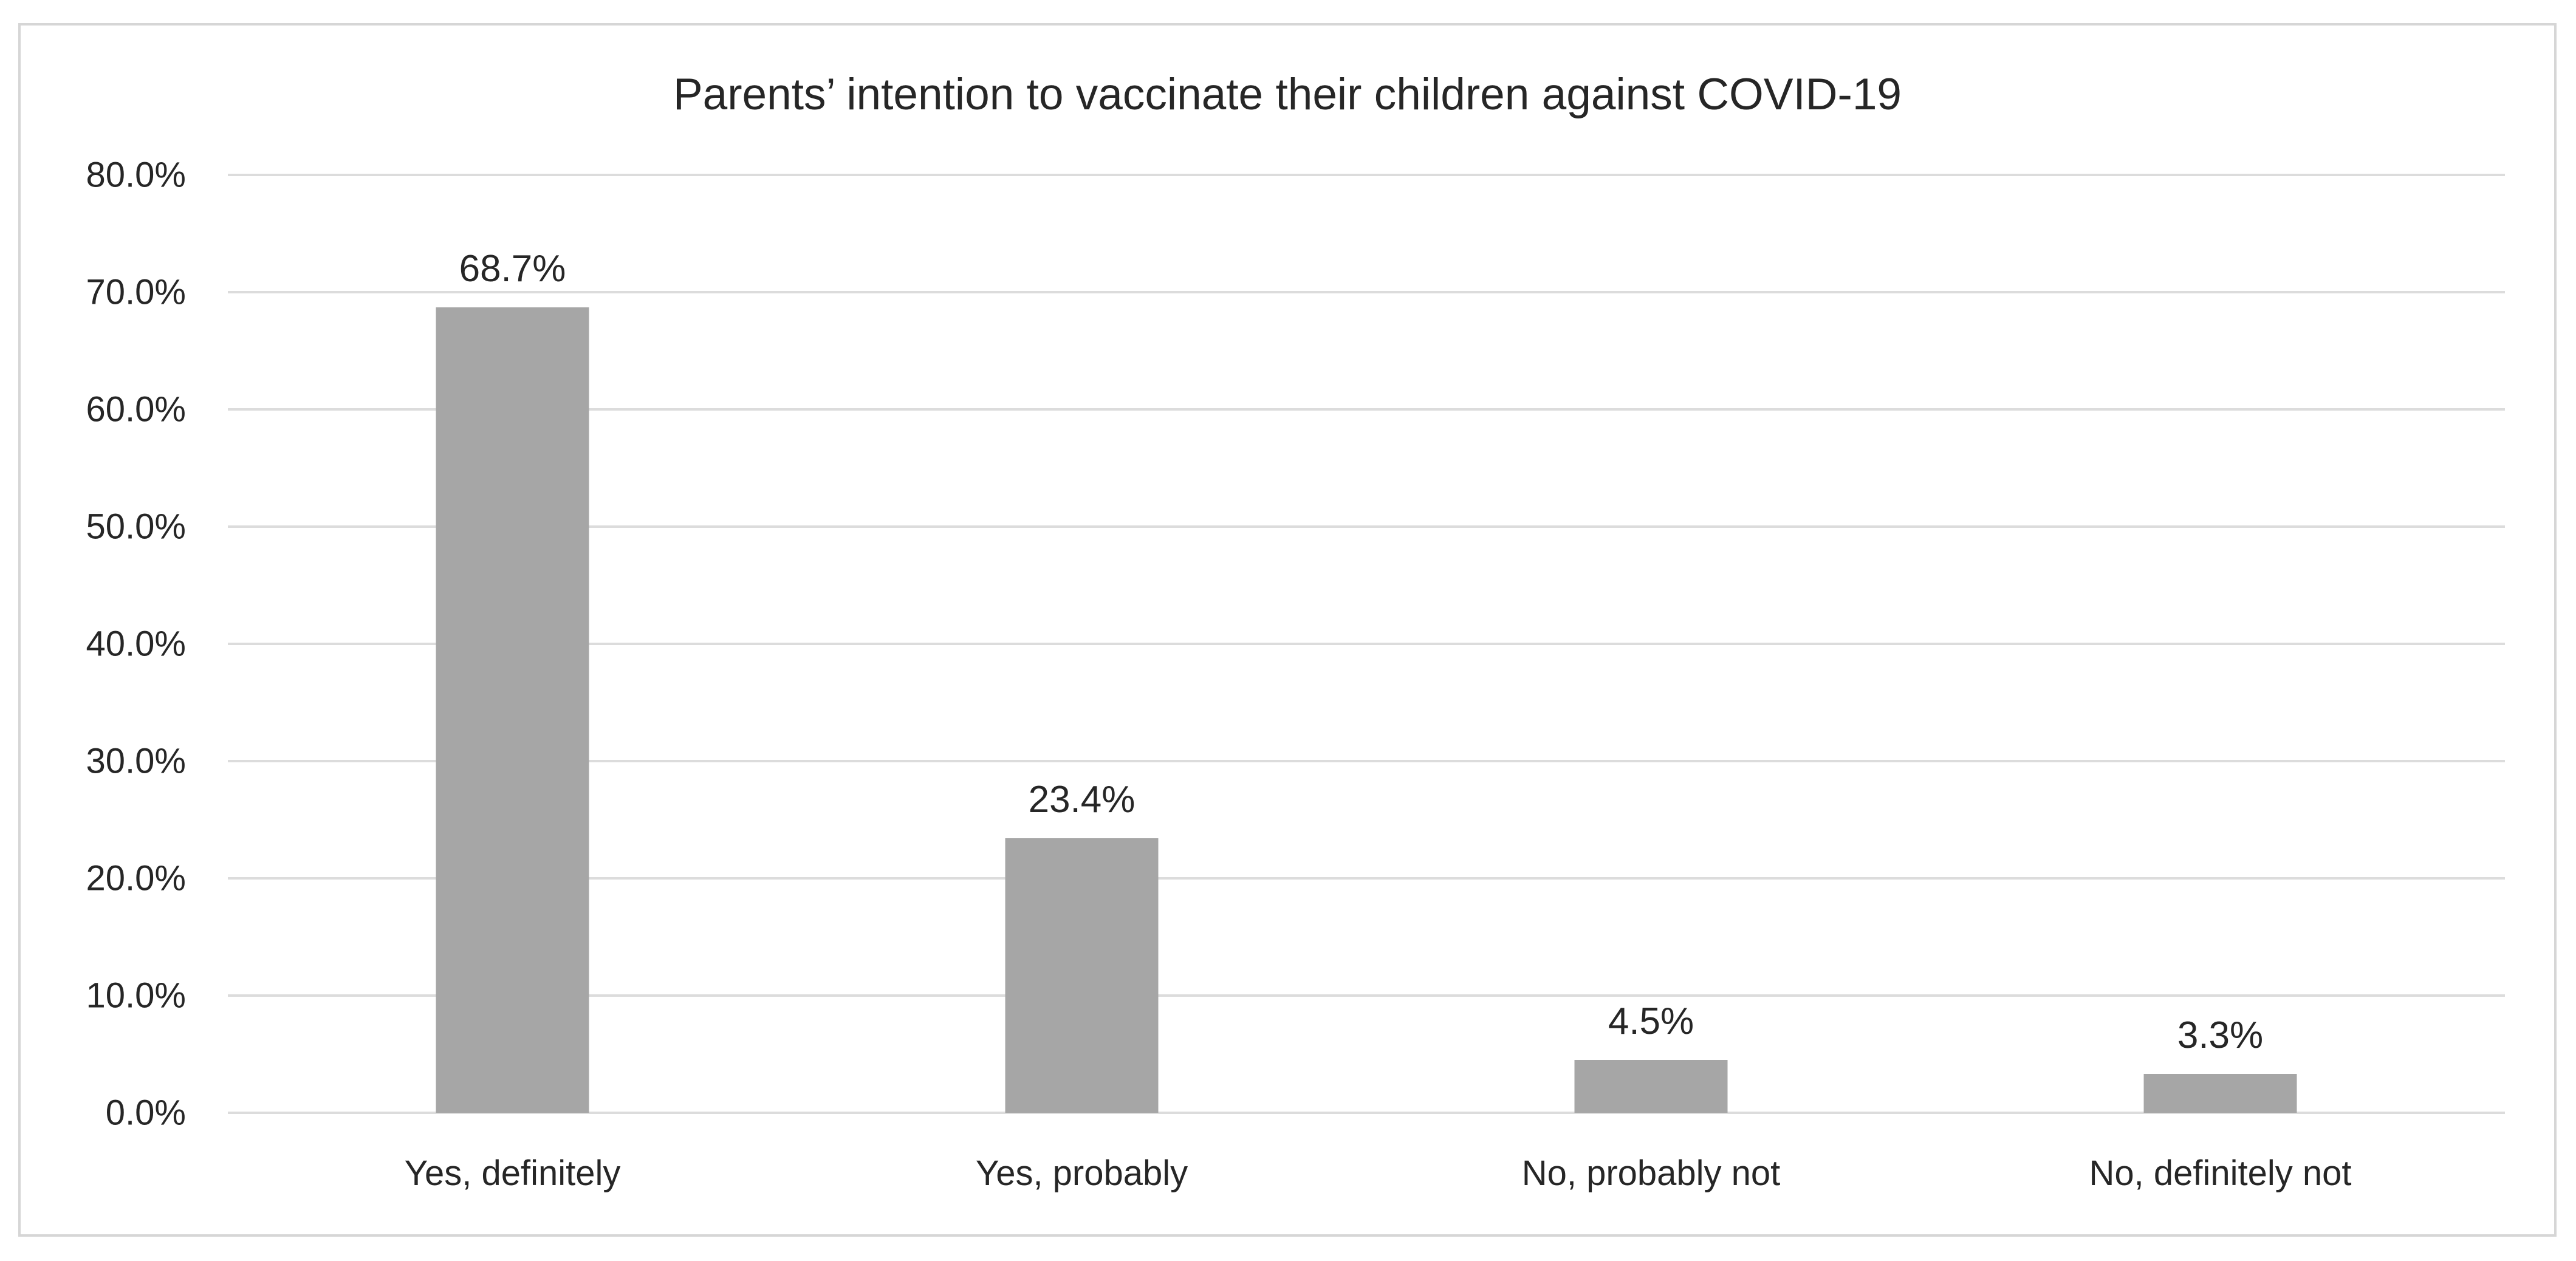 The width and height of the screenshot is (2576, 1261). What do you see at coordinates (136, 527) in the screenshot?
I see `y-axis-tick-label: 50.0%` at bounding box center [136, 527].